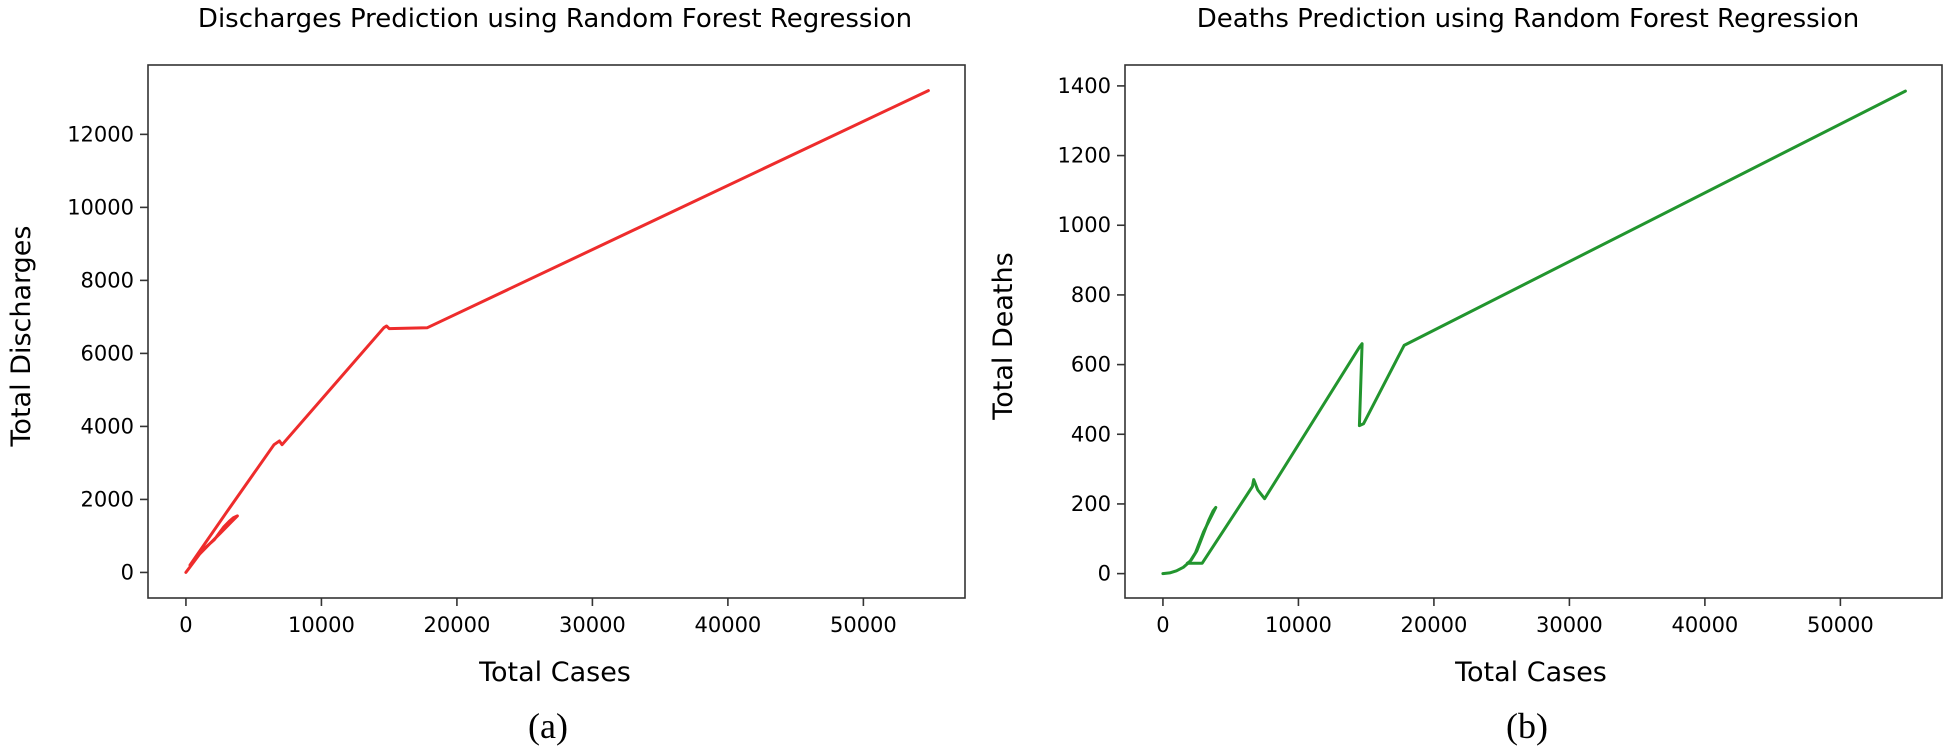 Image resolution: width=1944 pixels, height=748 pixels. What do you see at coordinates (21, 337) in the screenshot?
I see `chart-a-ylabel: Total Discharges` at bounding box center [21, 337].